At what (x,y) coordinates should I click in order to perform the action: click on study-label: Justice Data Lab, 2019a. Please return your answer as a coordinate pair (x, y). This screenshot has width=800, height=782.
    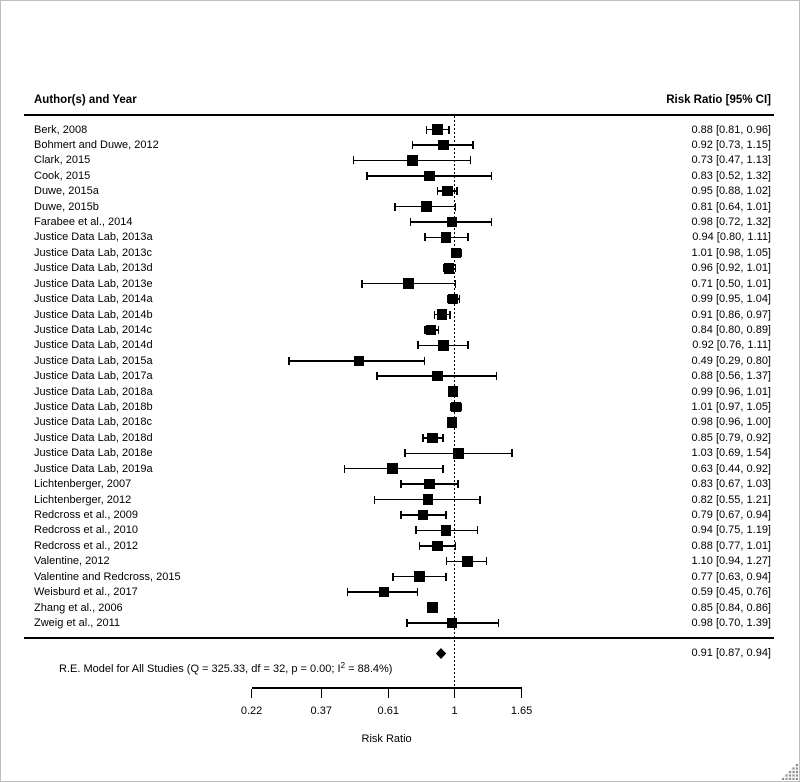
    Looking at the image, I should click on (93, 468).